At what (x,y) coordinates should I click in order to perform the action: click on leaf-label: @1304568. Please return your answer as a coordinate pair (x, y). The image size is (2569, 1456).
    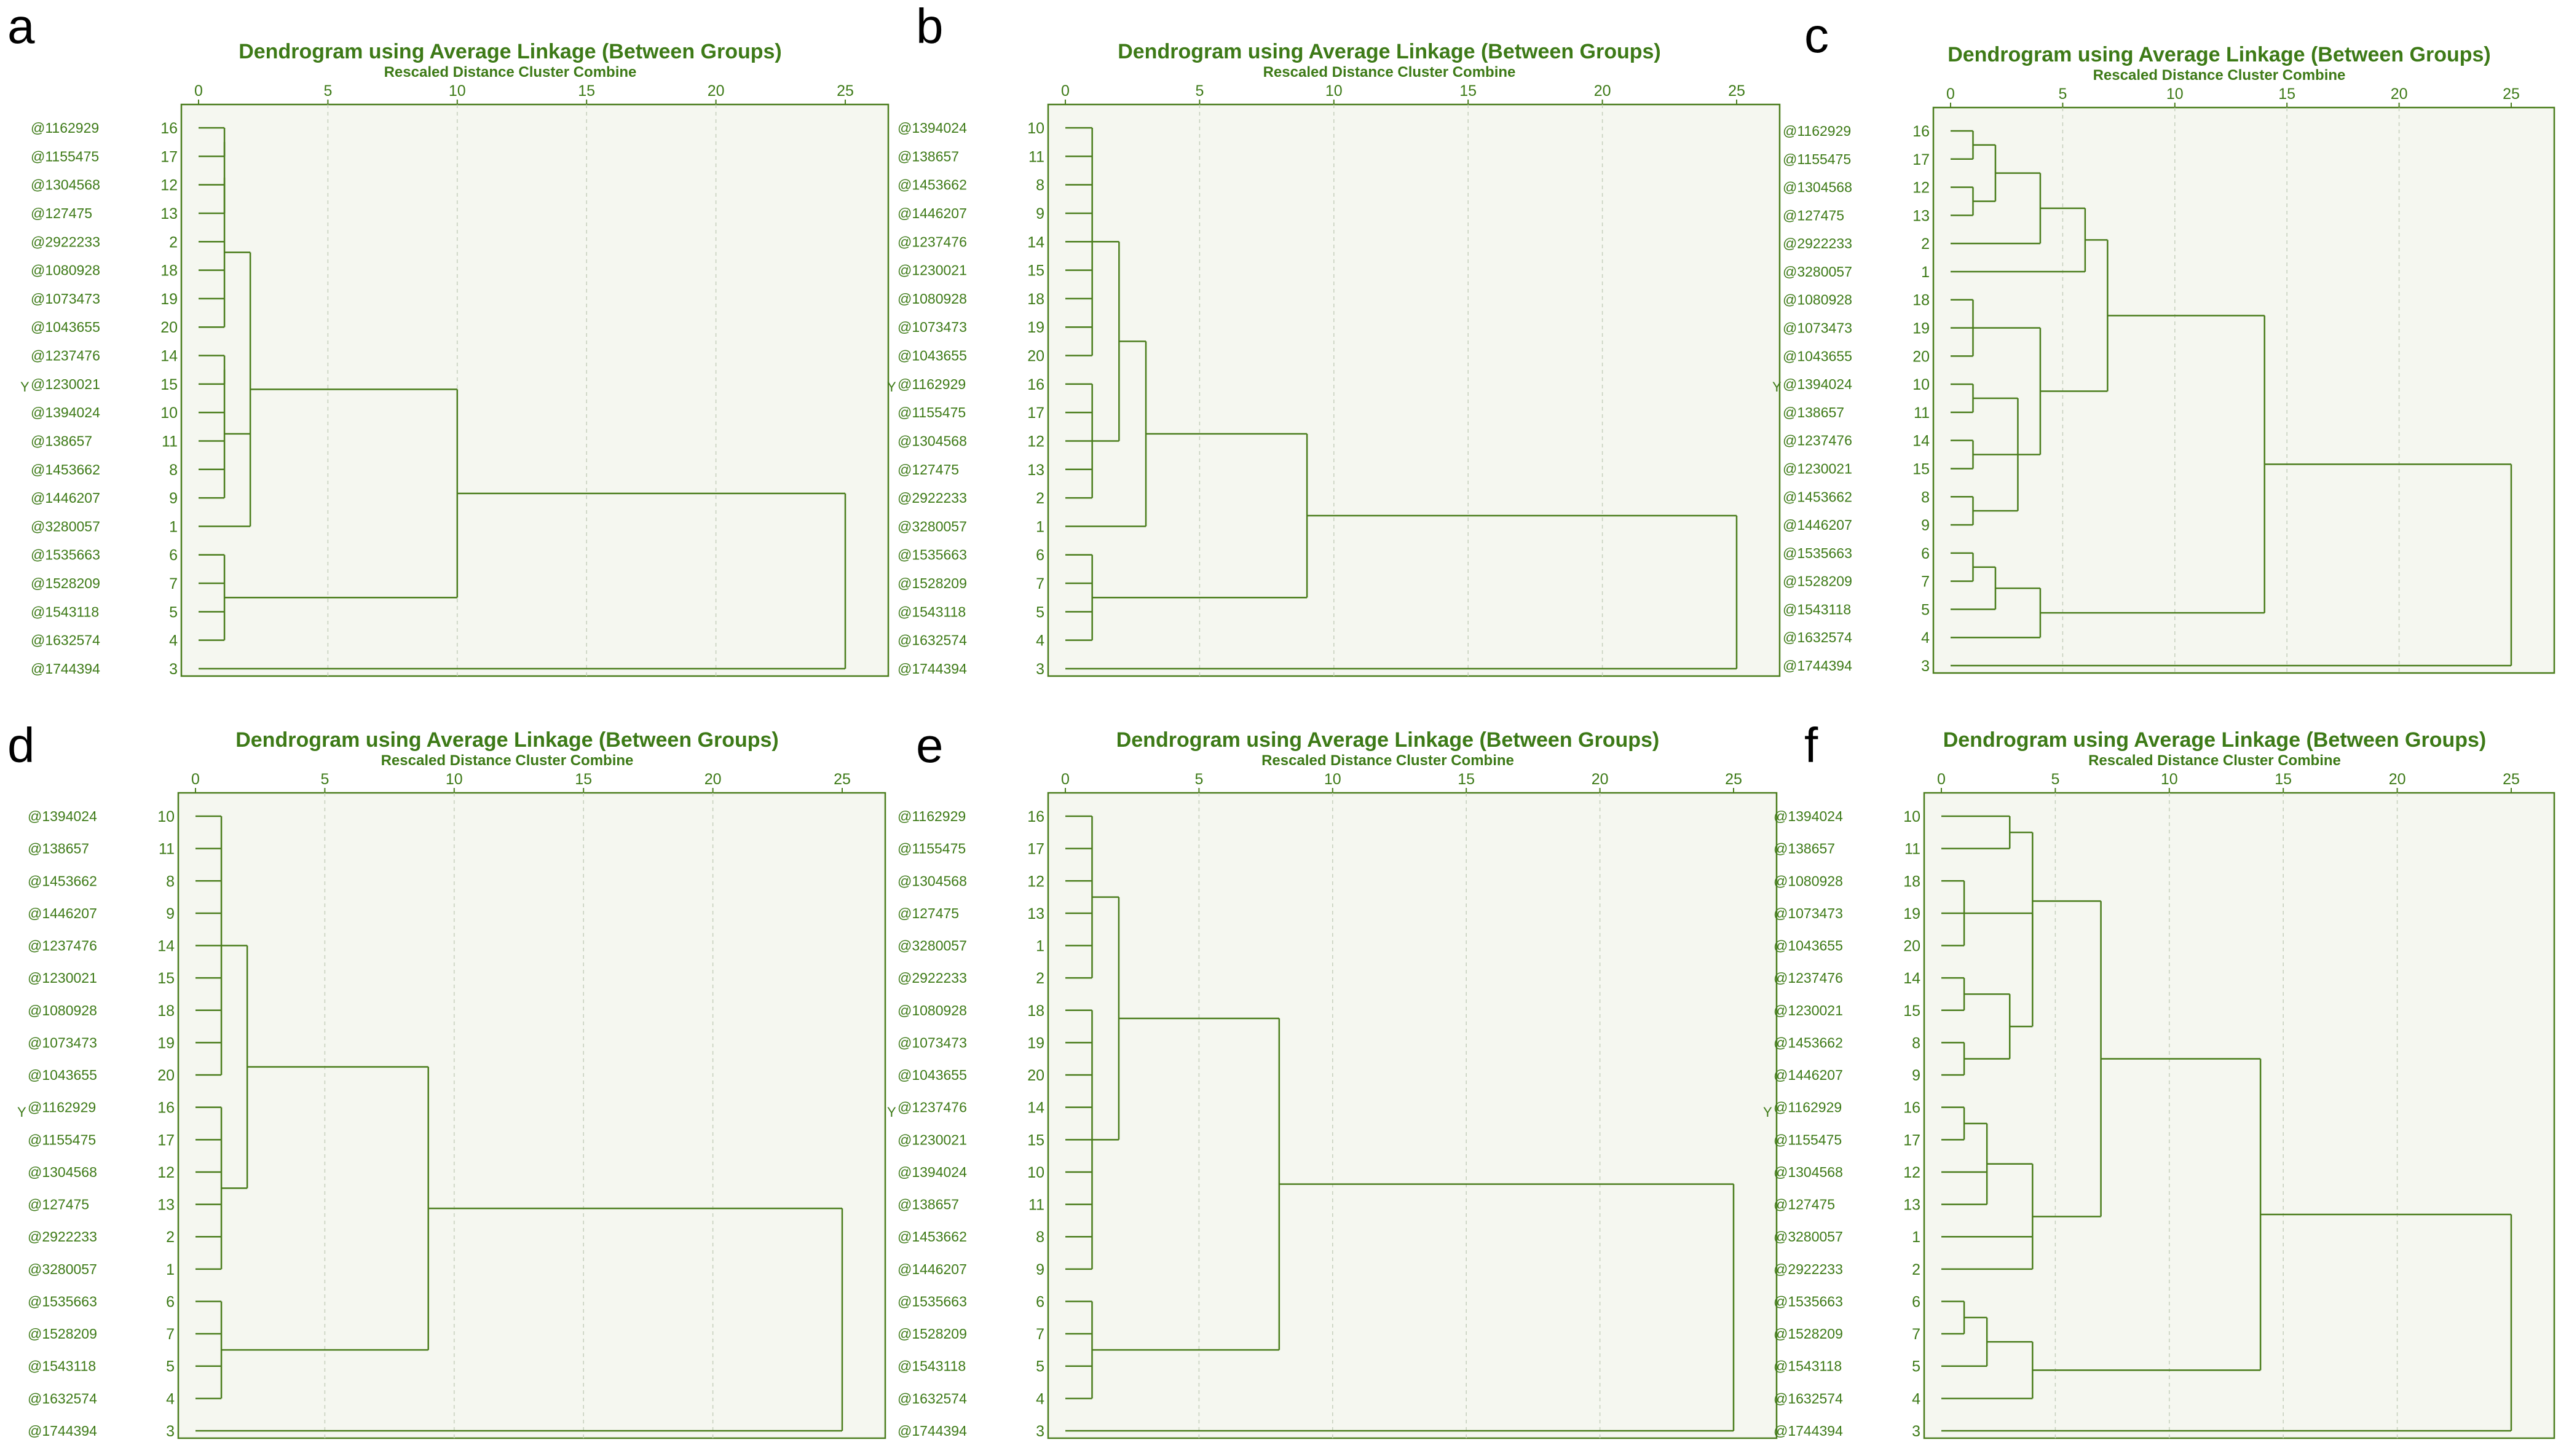
    Looking at the image, I should click on (1817, 187).